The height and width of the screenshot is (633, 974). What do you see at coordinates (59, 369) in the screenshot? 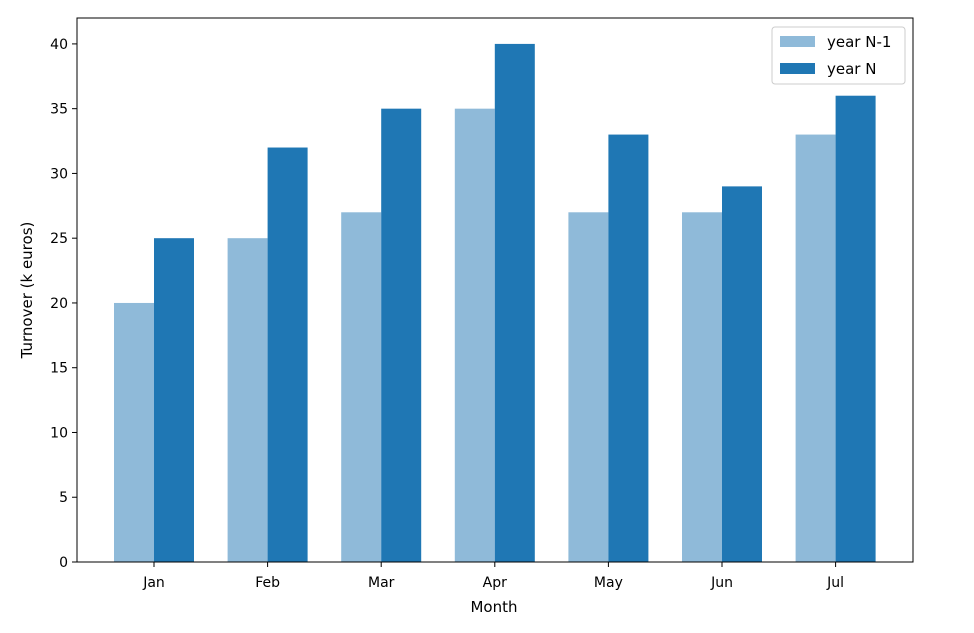
I see `y-tick-label: 15` at bounding box center [59, 369].